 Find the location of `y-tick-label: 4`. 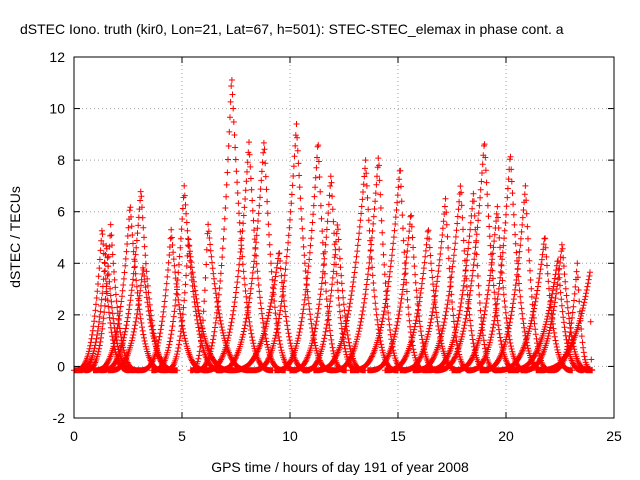

y-tick-label: 4 is located at coordinates (61, 263).